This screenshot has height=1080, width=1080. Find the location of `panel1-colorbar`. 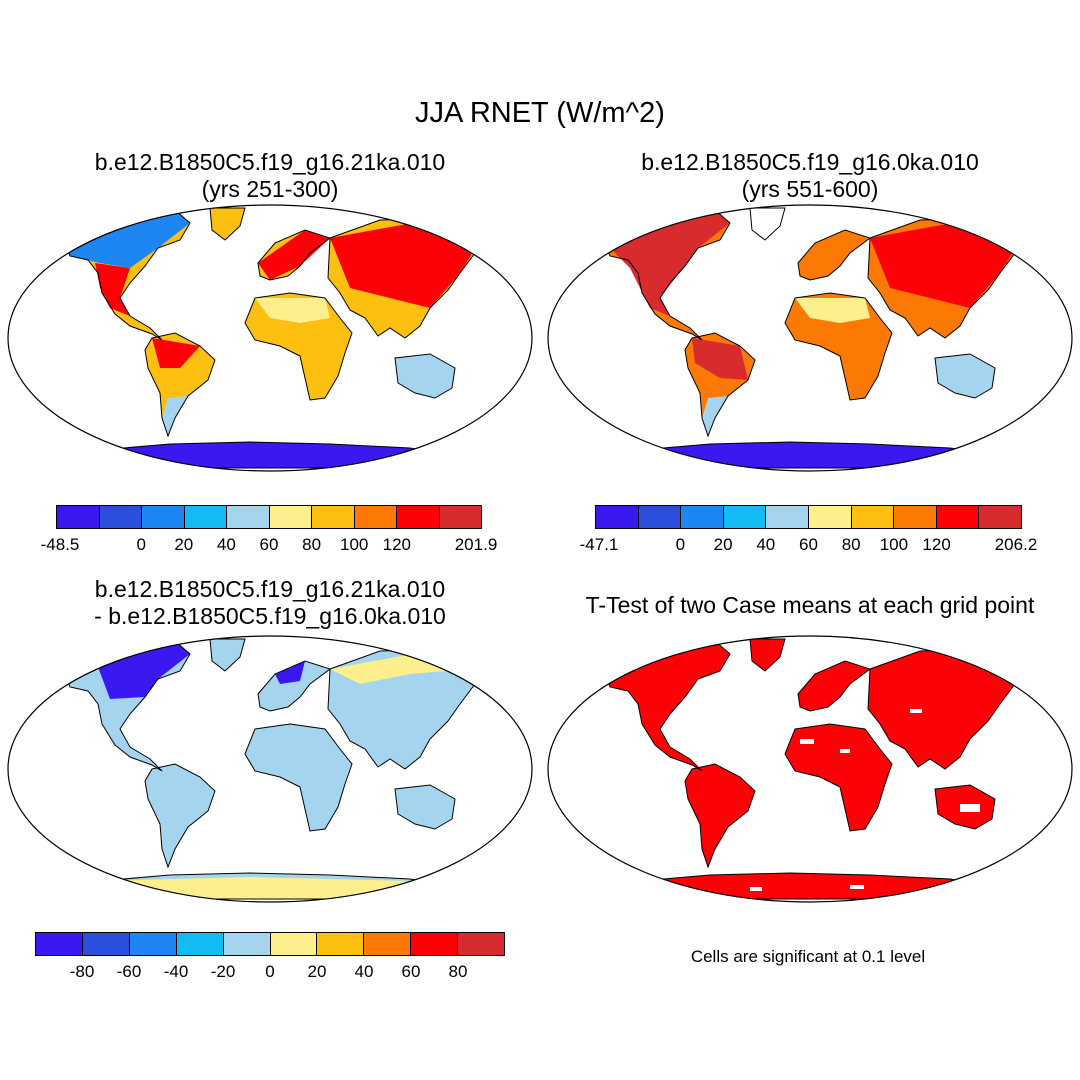

panel1-colorbar is located at coordinates (269, 517).